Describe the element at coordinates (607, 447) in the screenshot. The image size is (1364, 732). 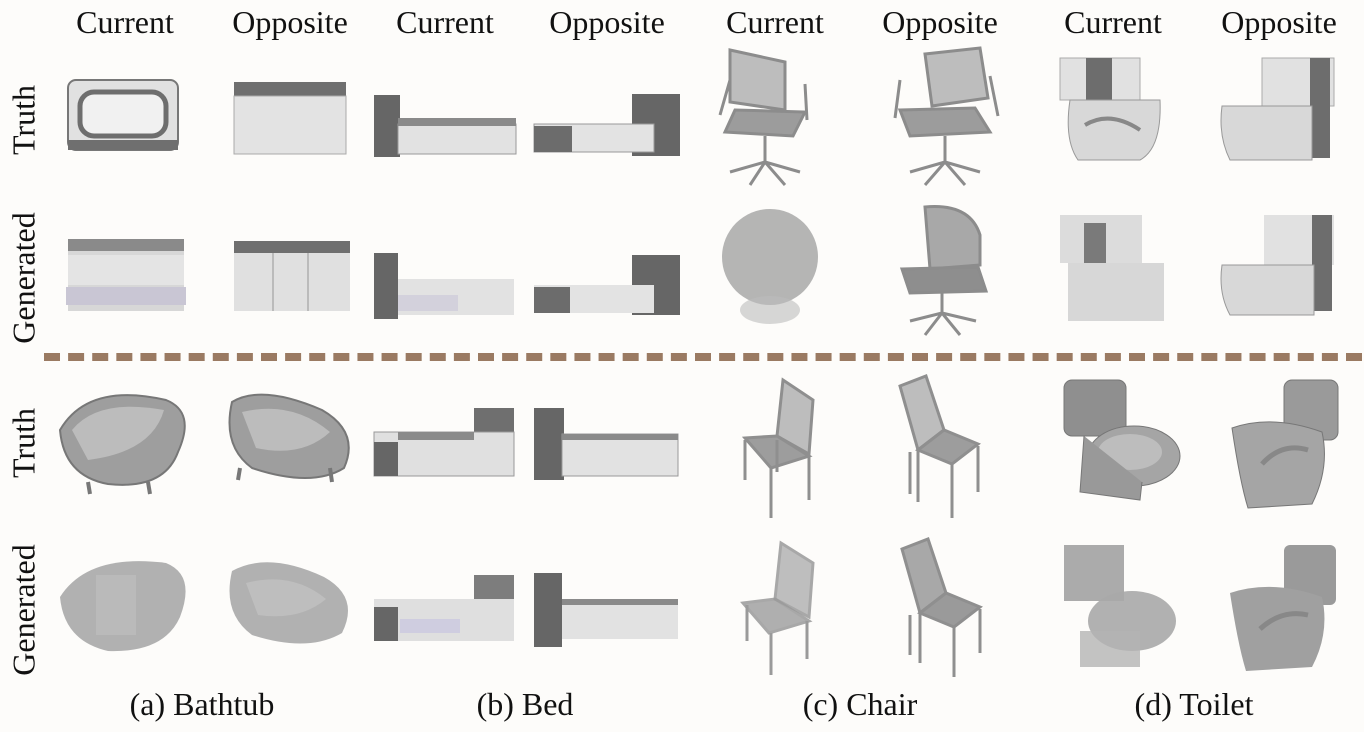
I see `img-bed-truth-opposite-bottom` at that location.